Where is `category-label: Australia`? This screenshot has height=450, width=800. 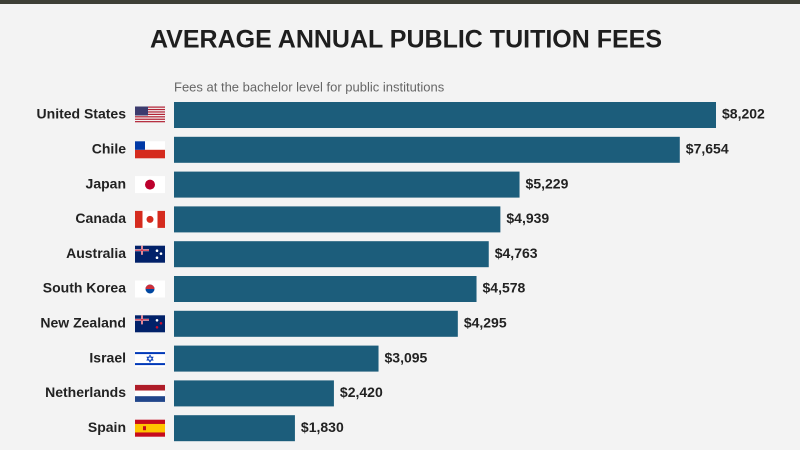
category-label: Australia is located at coordinates (96, 253).